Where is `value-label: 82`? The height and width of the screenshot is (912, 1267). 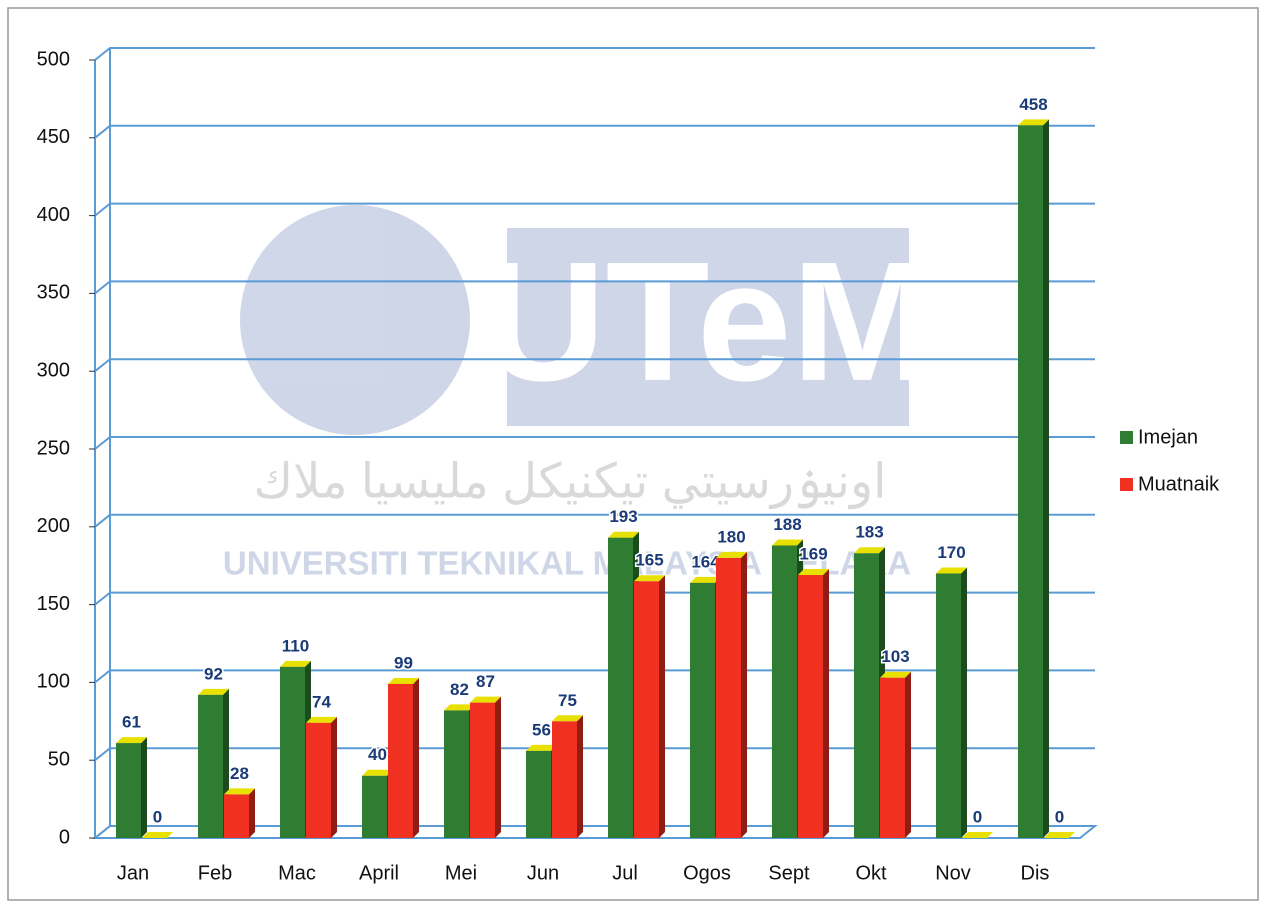 value-label: 82 is located at coordinates (459, 689).